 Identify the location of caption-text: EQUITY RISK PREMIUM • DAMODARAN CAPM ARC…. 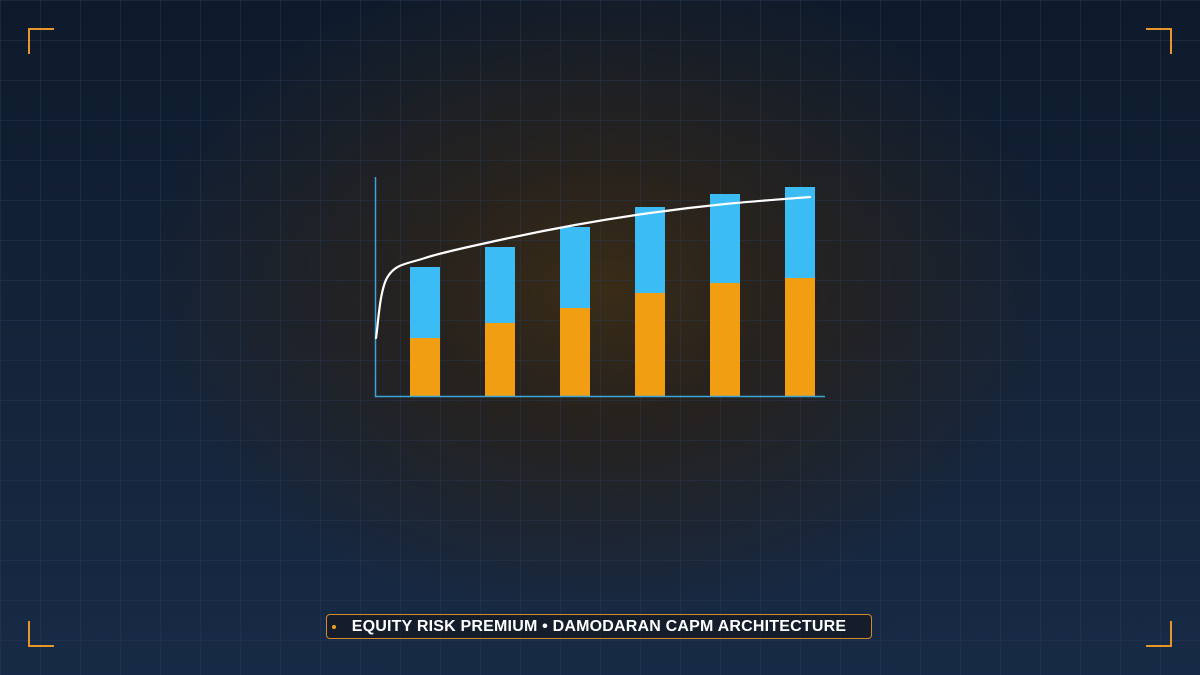
(599, 626).